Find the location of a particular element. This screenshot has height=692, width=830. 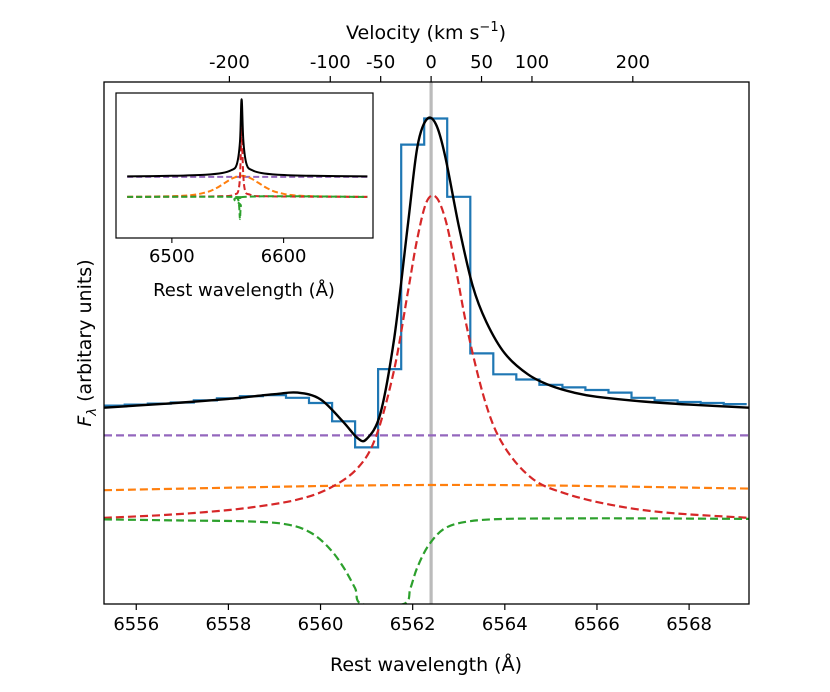

velocity-tick-label: 50 is located at coordinates (481, 62).